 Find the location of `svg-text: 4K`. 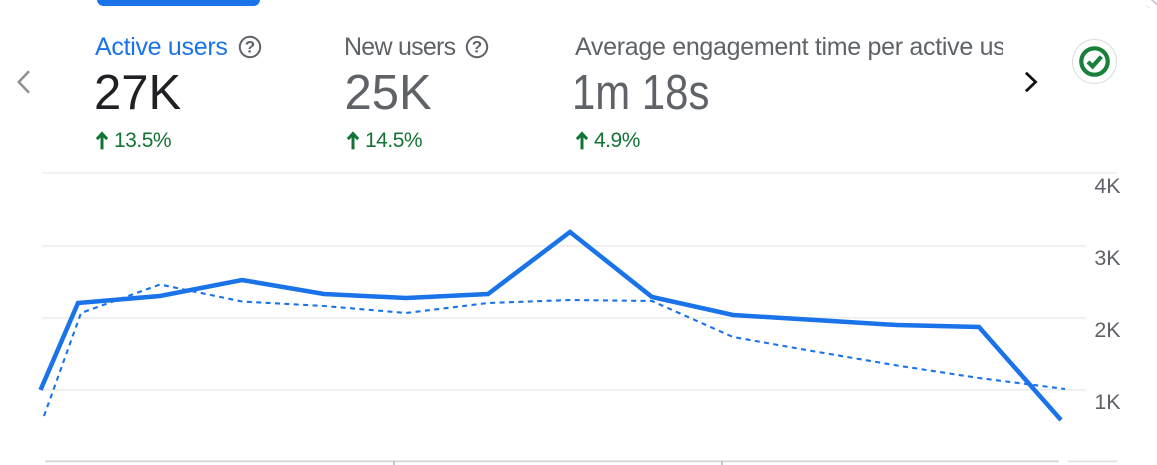

svg-text: 4K is located at coordinates (1107, 186).